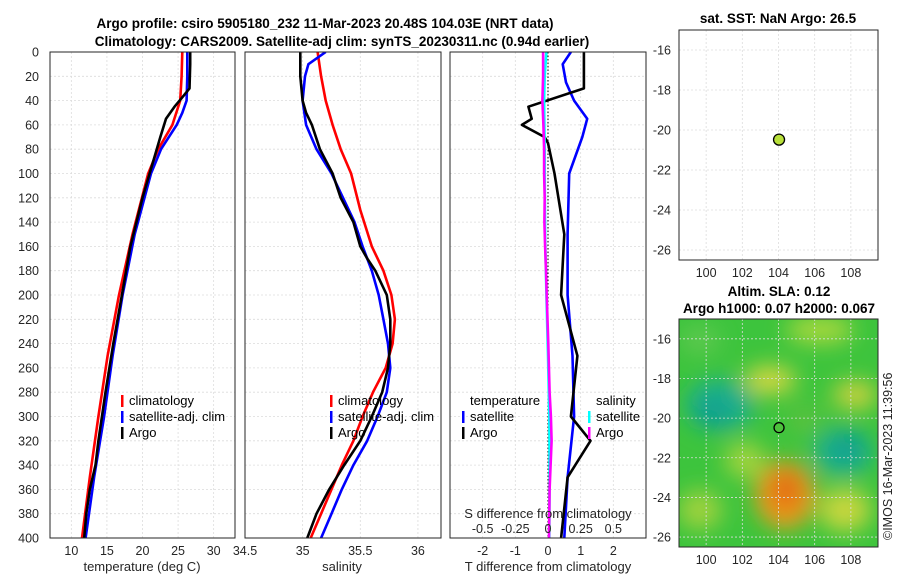 The width and height of the screenshot is (900, 580). I want to click on legend-swatch-s-satellite, so click(589, 417).